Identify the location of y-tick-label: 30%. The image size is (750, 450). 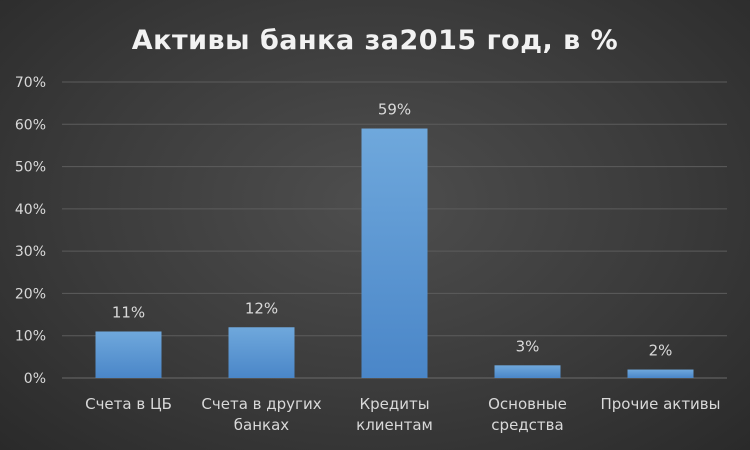
(30, 252).